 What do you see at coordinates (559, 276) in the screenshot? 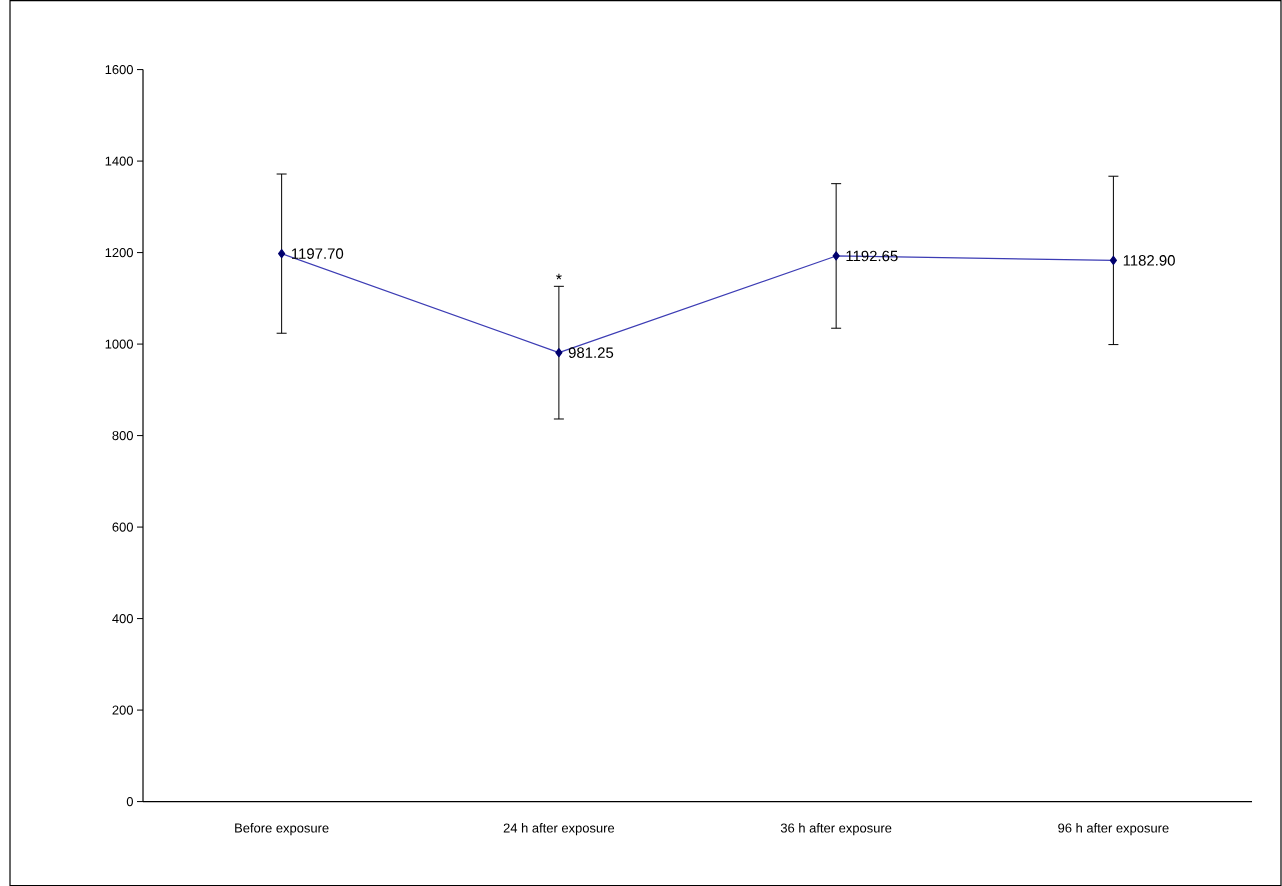
I see `annotation: *` at bounding box center [559, 276].